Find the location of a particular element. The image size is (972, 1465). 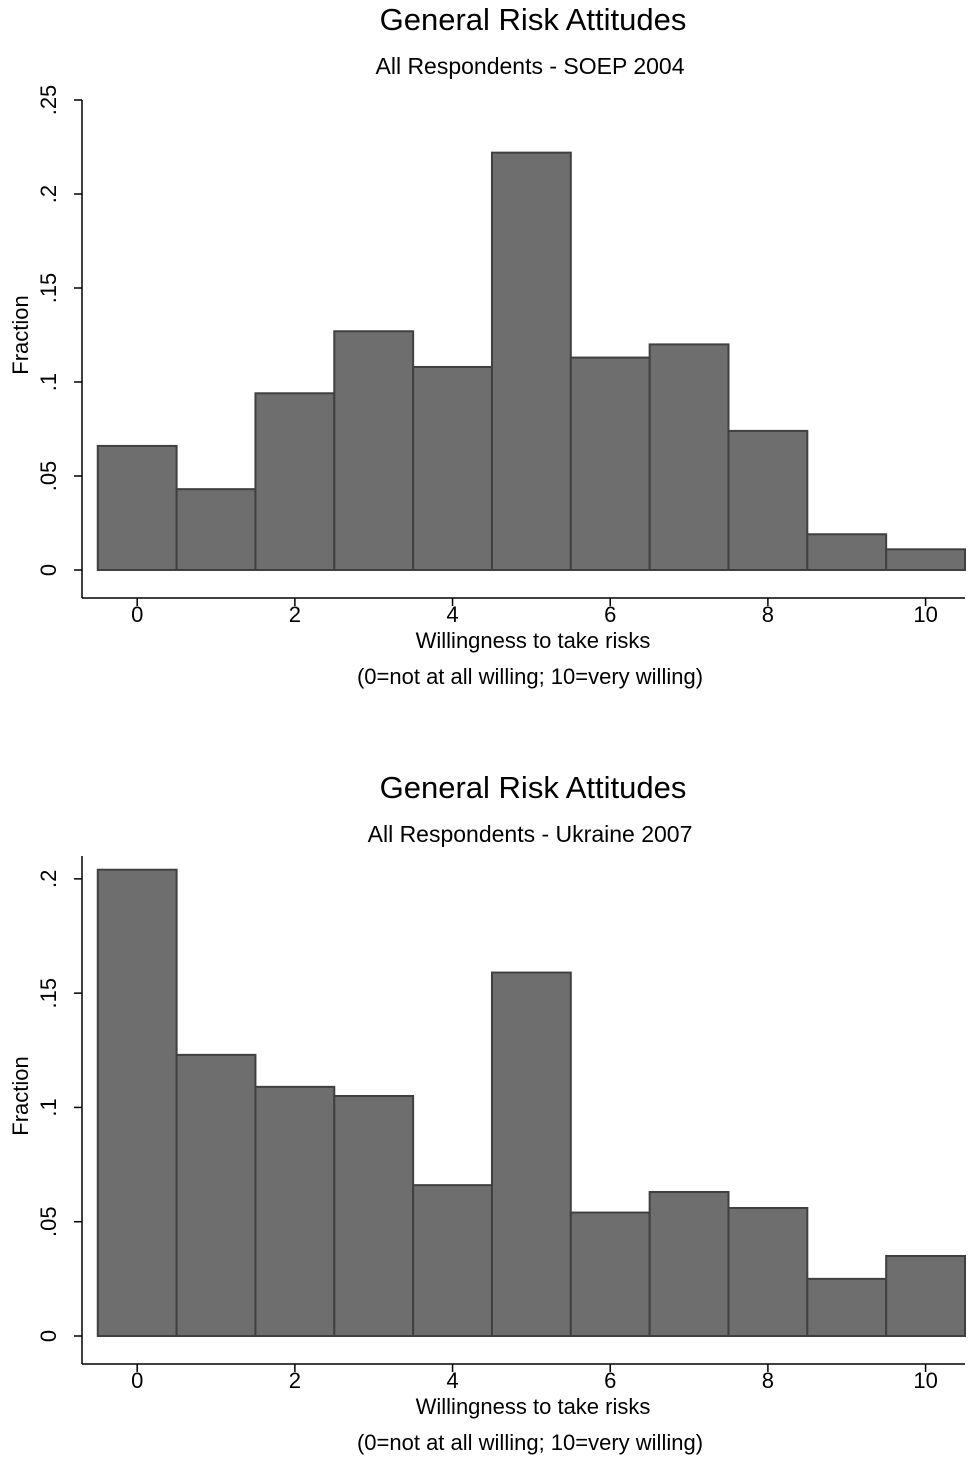

chart-subtitle: All Respondents - Ukraine 2007 is located at coordinates (530, 834).